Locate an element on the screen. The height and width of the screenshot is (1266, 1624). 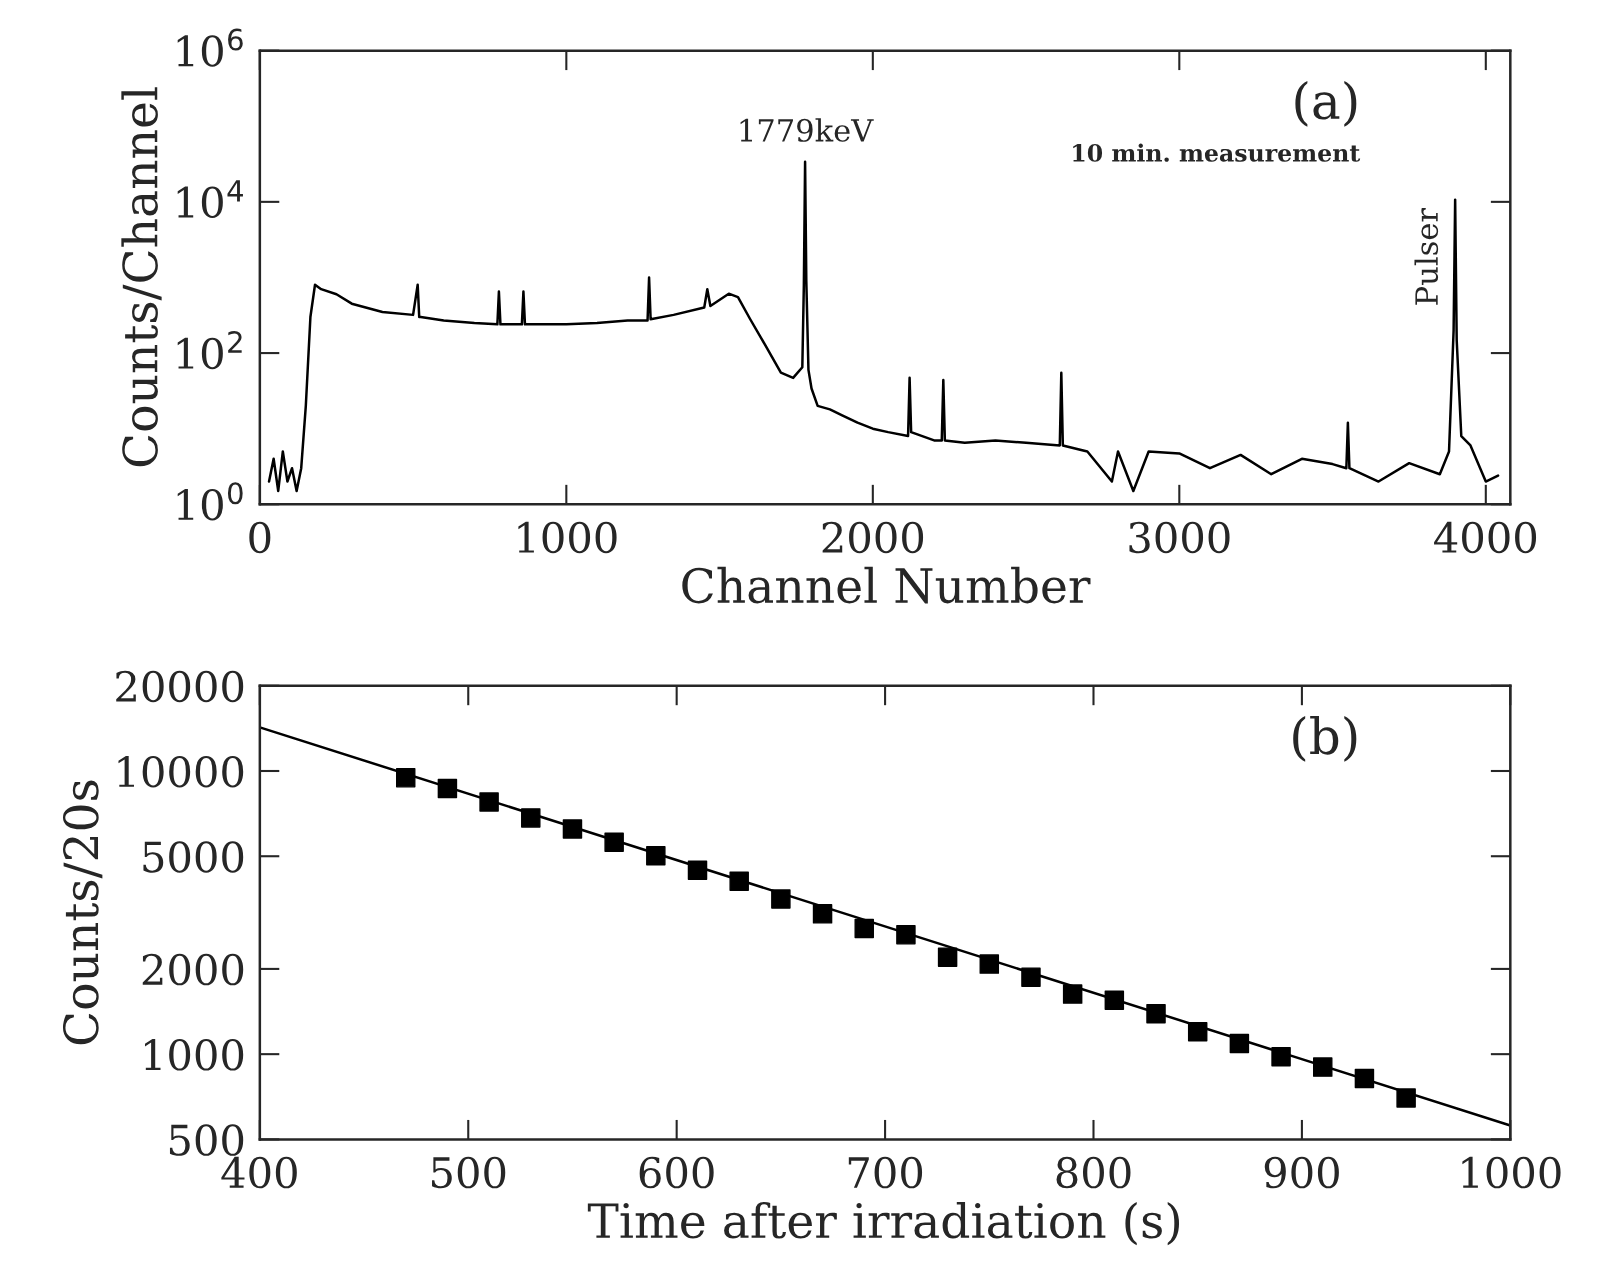
x-tick-label: 600 is located at coordinates (676, 1172).